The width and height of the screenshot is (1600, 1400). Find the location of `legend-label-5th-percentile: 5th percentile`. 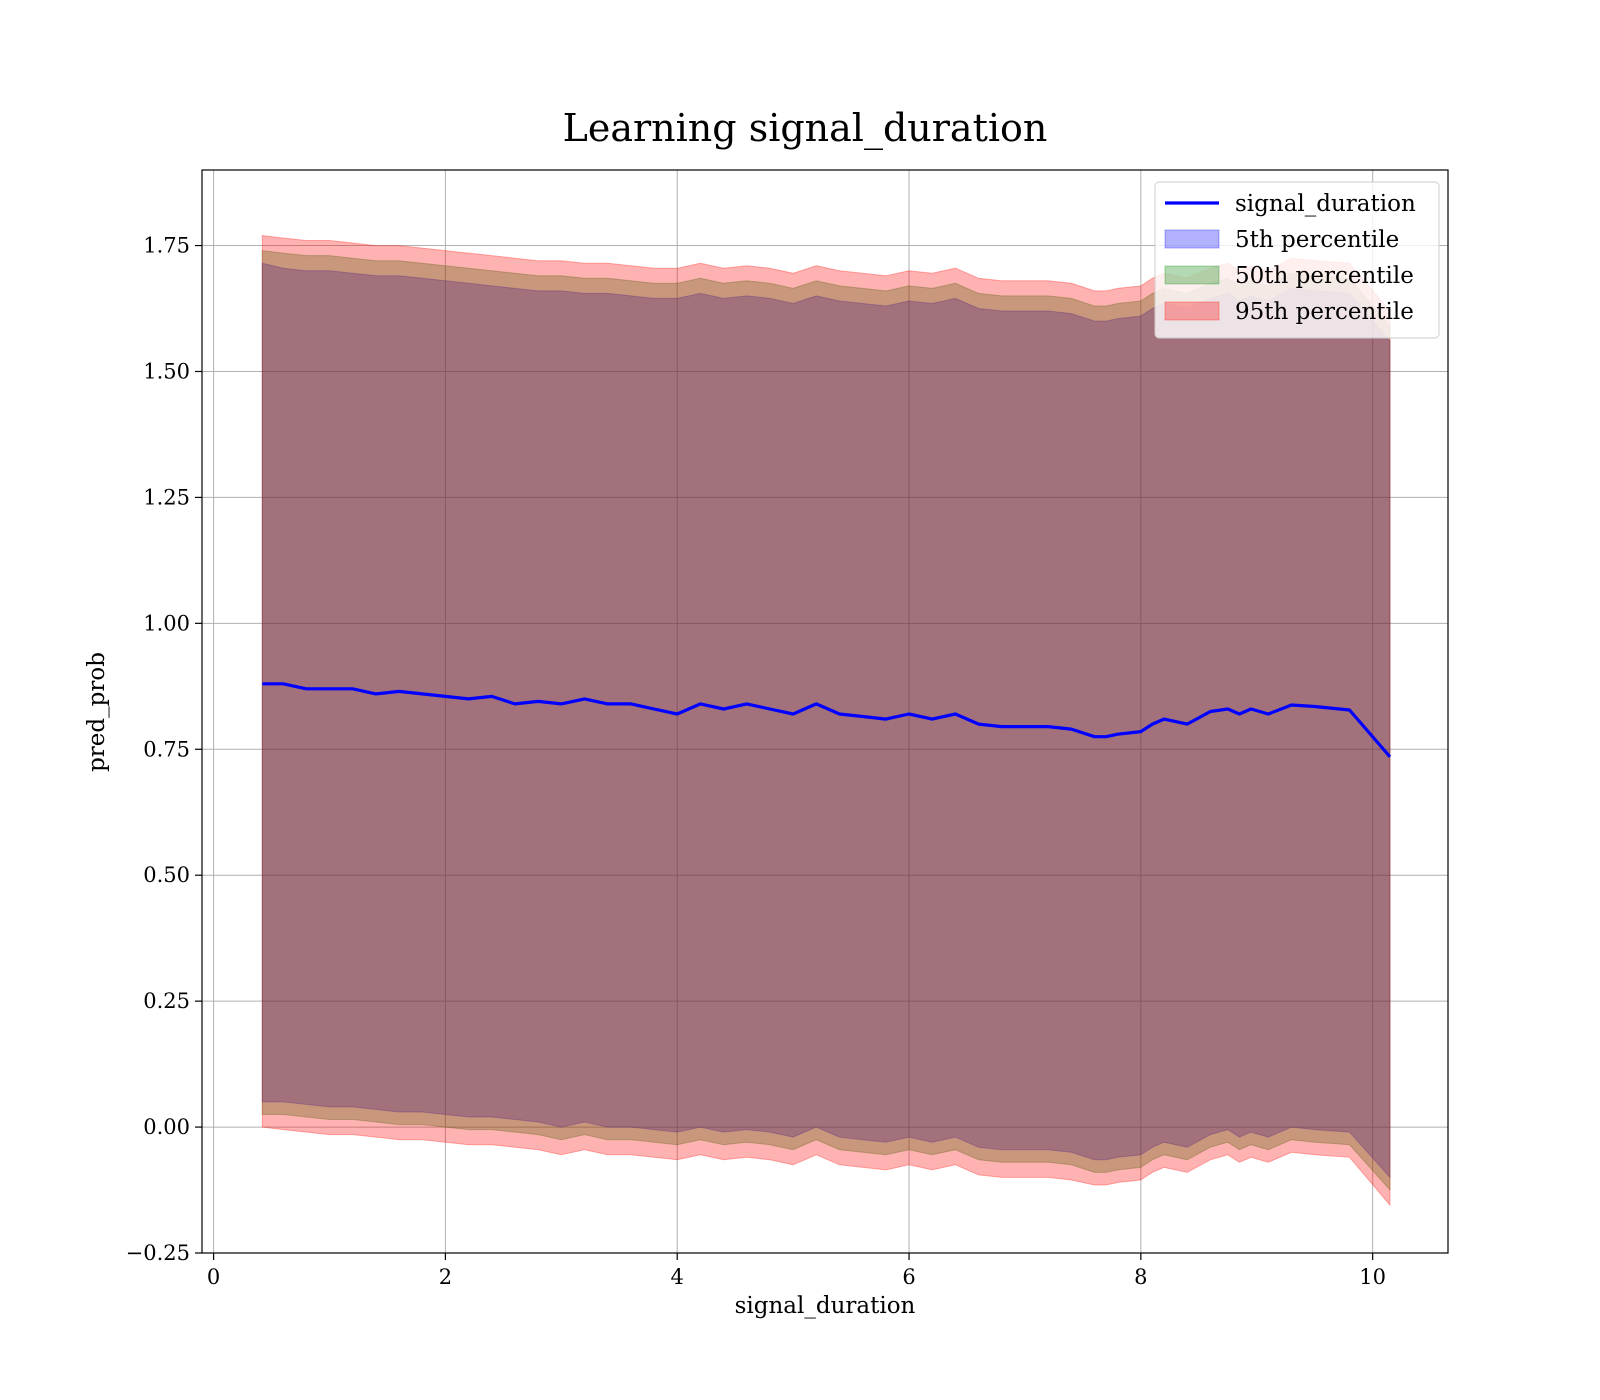

legend-label-5th-percentile: 5th percentile is located at coordinates (1317, 240).